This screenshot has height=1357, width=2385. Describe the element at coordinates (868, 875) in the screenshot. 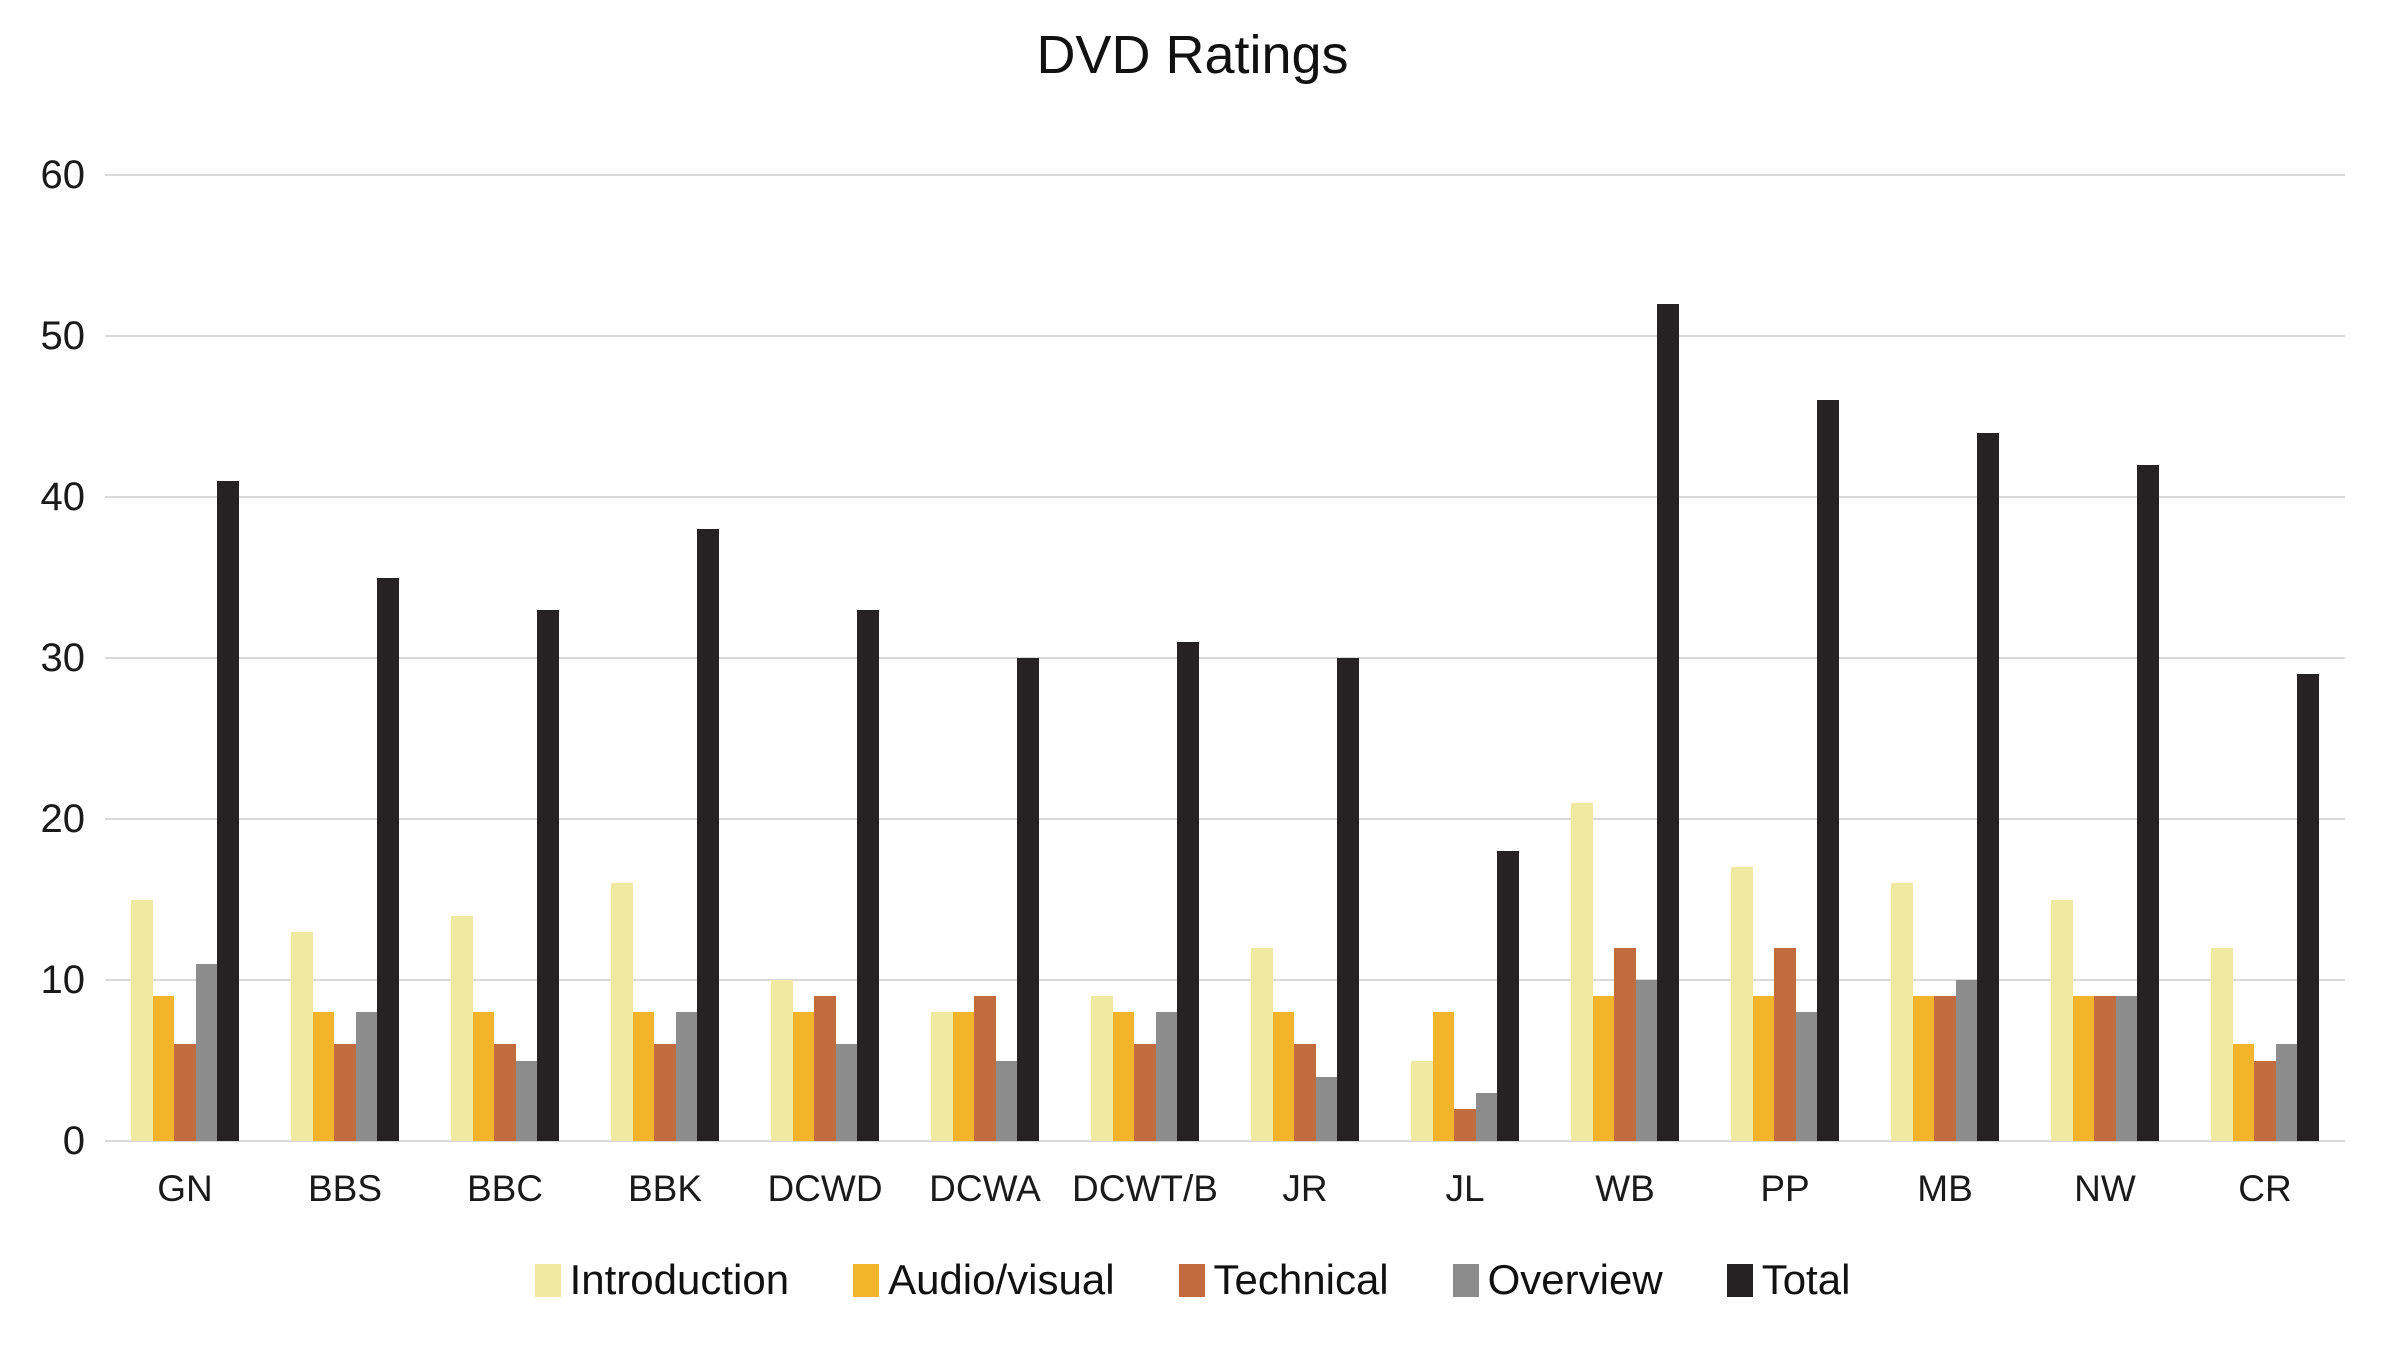

I see `bar-total-dcwd` at that location.